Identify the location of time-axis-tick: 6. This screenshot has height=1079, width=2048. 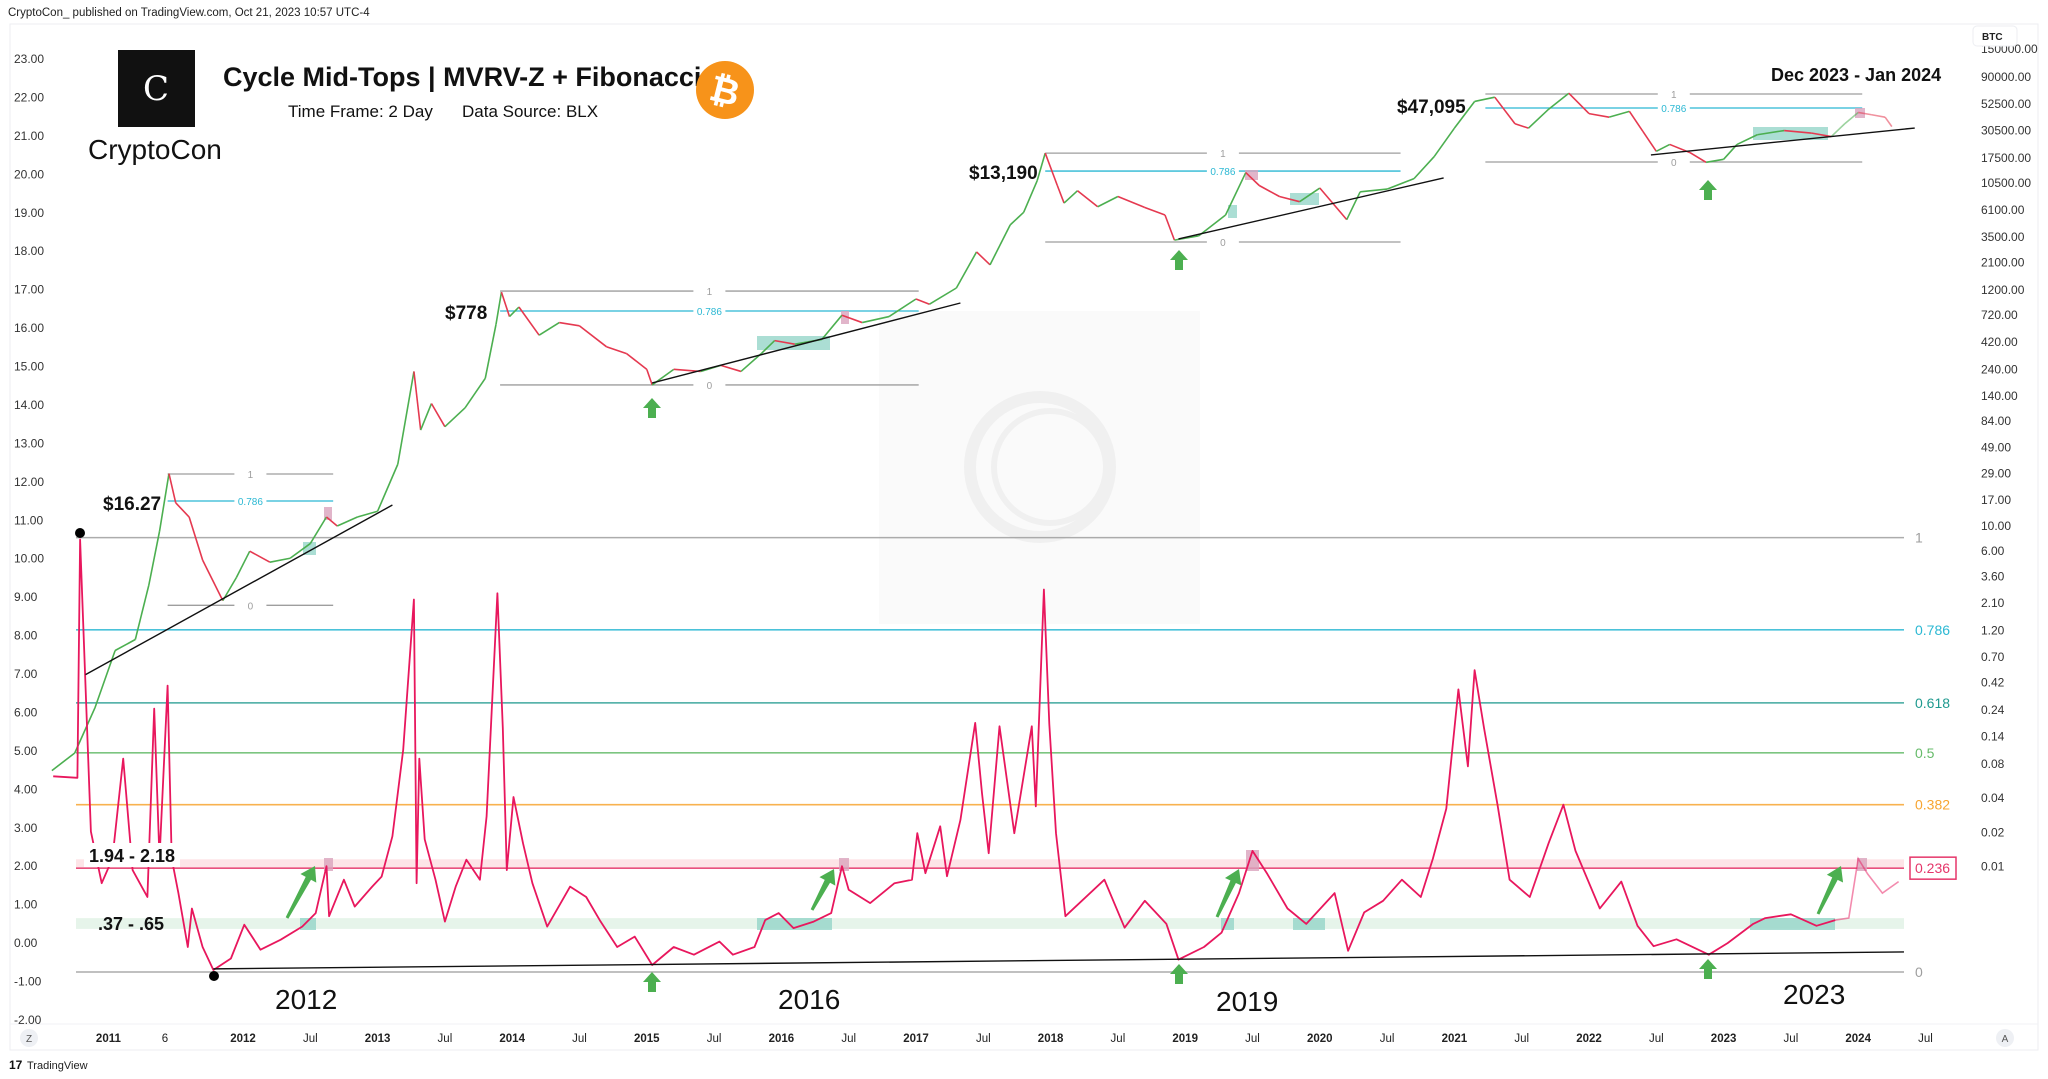
(165, 1039).